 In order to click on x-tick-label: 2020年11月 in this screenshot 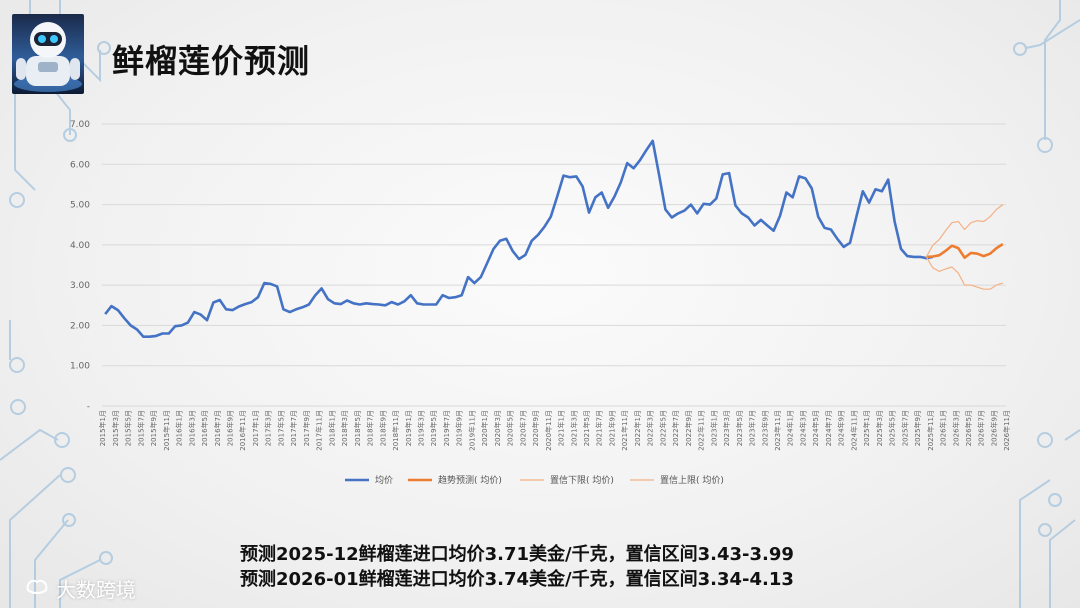, I will do `click(548, 430)`.